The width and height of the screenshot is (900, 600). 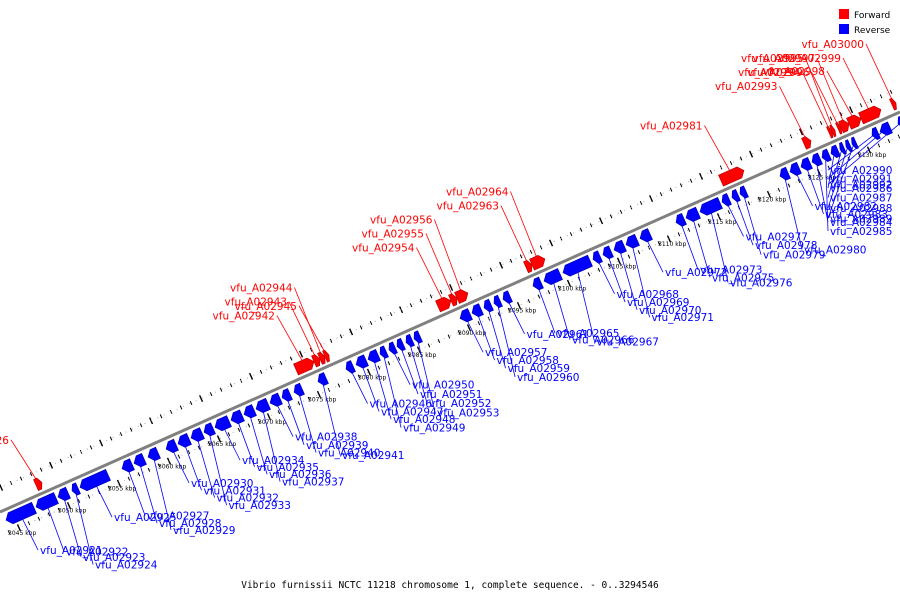 What do you see at coordinates (870, 115) in the screenshot?
I see `gene-arrow-vfu_A02999` at bounding box center [870, 115].